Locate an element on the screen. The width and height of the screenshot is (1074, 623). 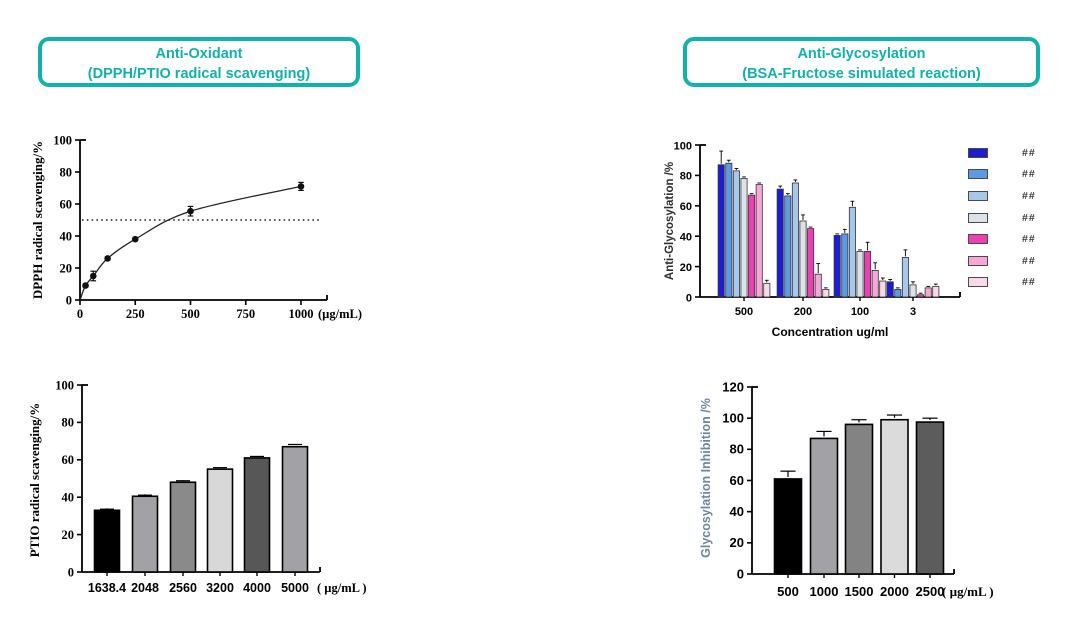
svg-text: 250 is located at coordinates (135, 314).